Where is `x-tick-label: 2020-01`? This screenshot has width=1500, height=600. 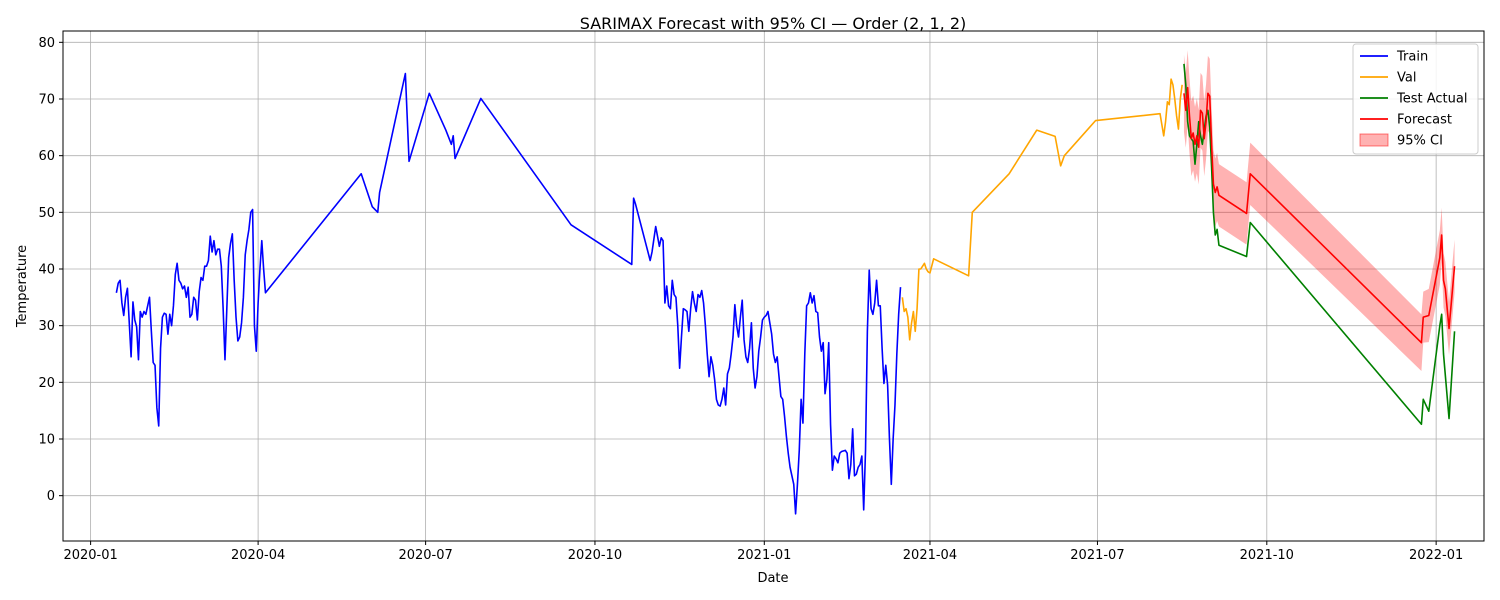 x-tick-label: 2020-01 is located at coordinates (90, 555).